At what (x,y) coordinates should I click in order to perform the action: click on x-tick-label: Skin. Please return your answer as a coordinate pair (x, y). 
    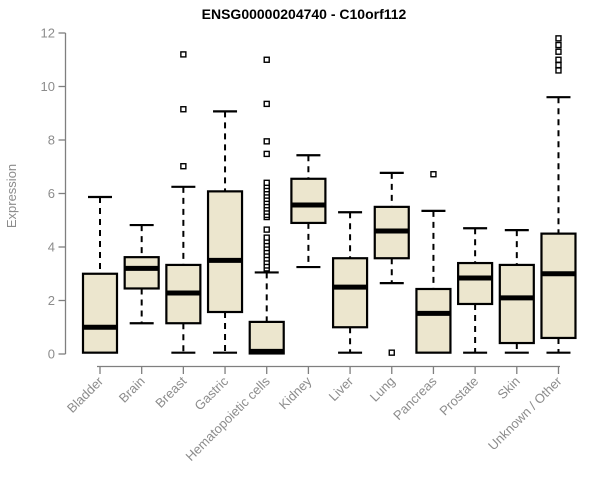
    Looking at the image, I should click on (508, 388).